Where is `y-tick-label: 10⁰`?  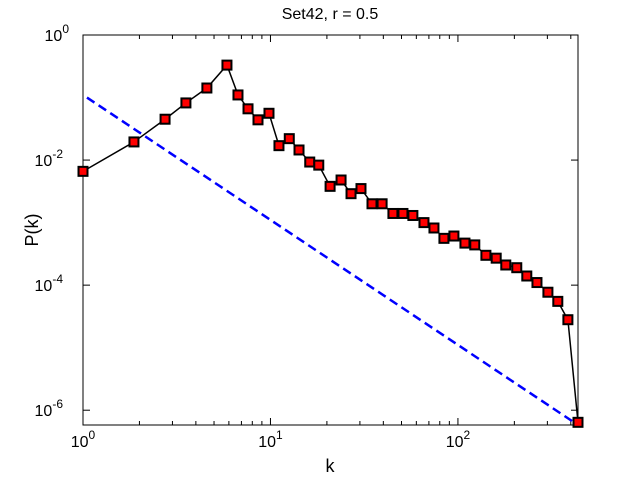
y-tick-label: 10⁰ is located at coordinates (57, 33).